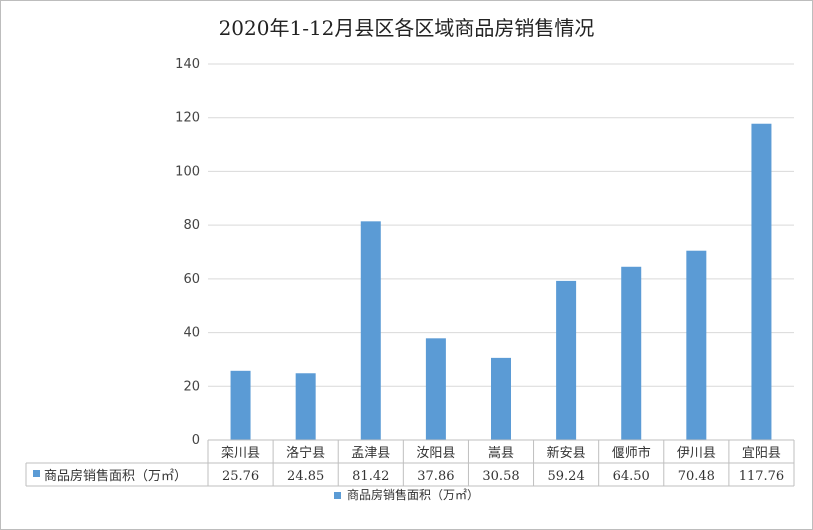 The height and width of the screenshot is (530, 813). I want to click on y-tick-label: 140, so click(187, 64).